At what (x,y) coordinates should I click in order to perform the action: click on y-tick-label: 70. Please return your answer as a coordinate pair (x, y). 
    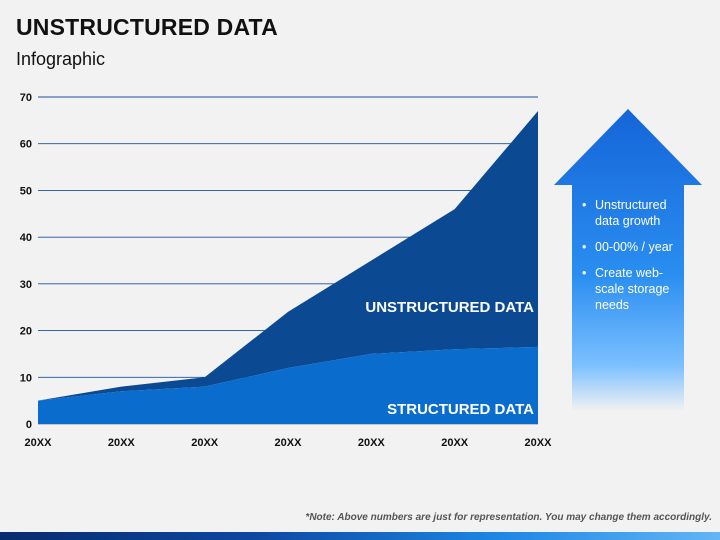
    Looking at the image, I should click on (26, 98).